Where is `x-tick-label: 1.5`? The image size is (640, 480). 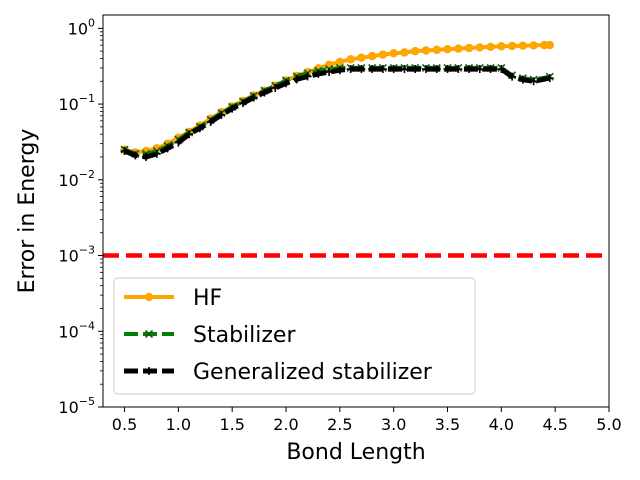 x-tick-label: 1.5 is located at coordinates (231, 424).